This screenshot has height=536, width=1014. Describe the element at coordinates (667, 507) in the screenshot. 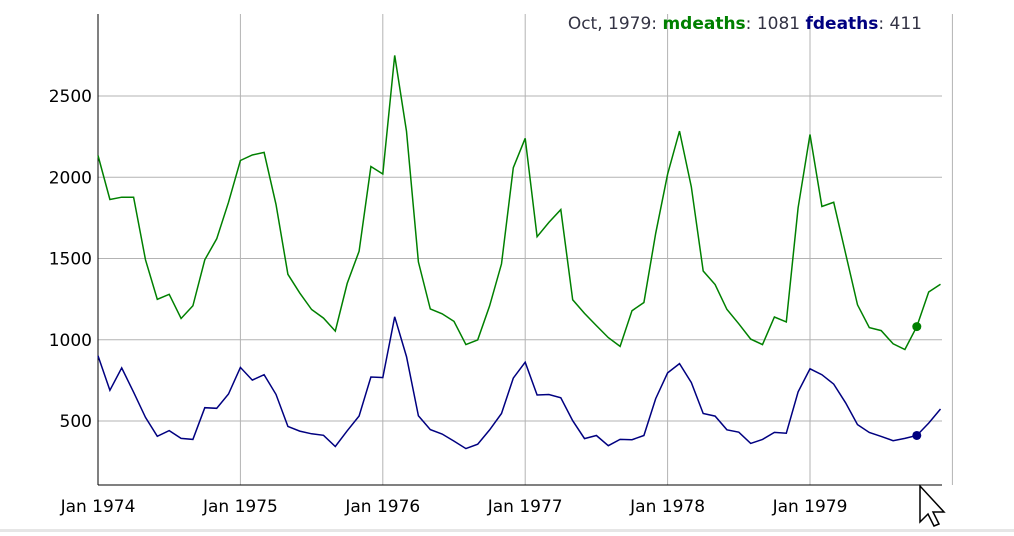

I see `x-tick-label: Jan 1978` at that location.